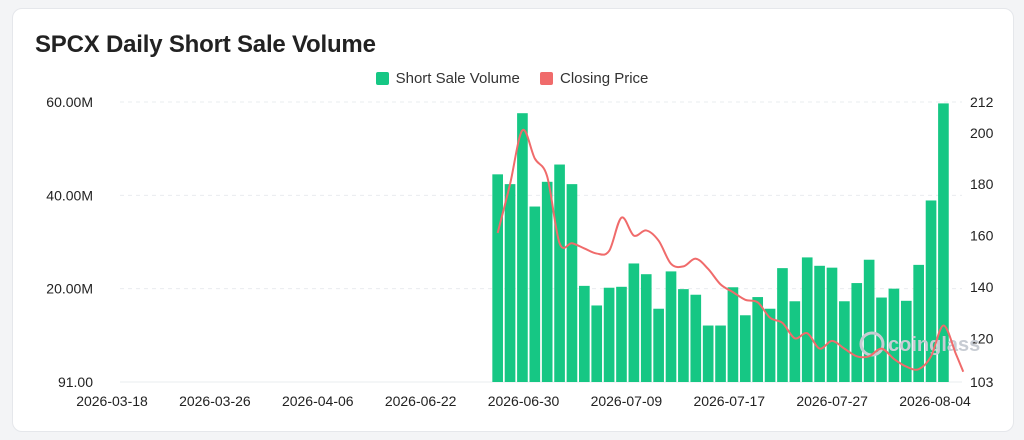  What do you see at coordinates (729, 401) in the screenshot?
I see `x-tick-label: 2026-07-17` at bounding box center [729, 401].